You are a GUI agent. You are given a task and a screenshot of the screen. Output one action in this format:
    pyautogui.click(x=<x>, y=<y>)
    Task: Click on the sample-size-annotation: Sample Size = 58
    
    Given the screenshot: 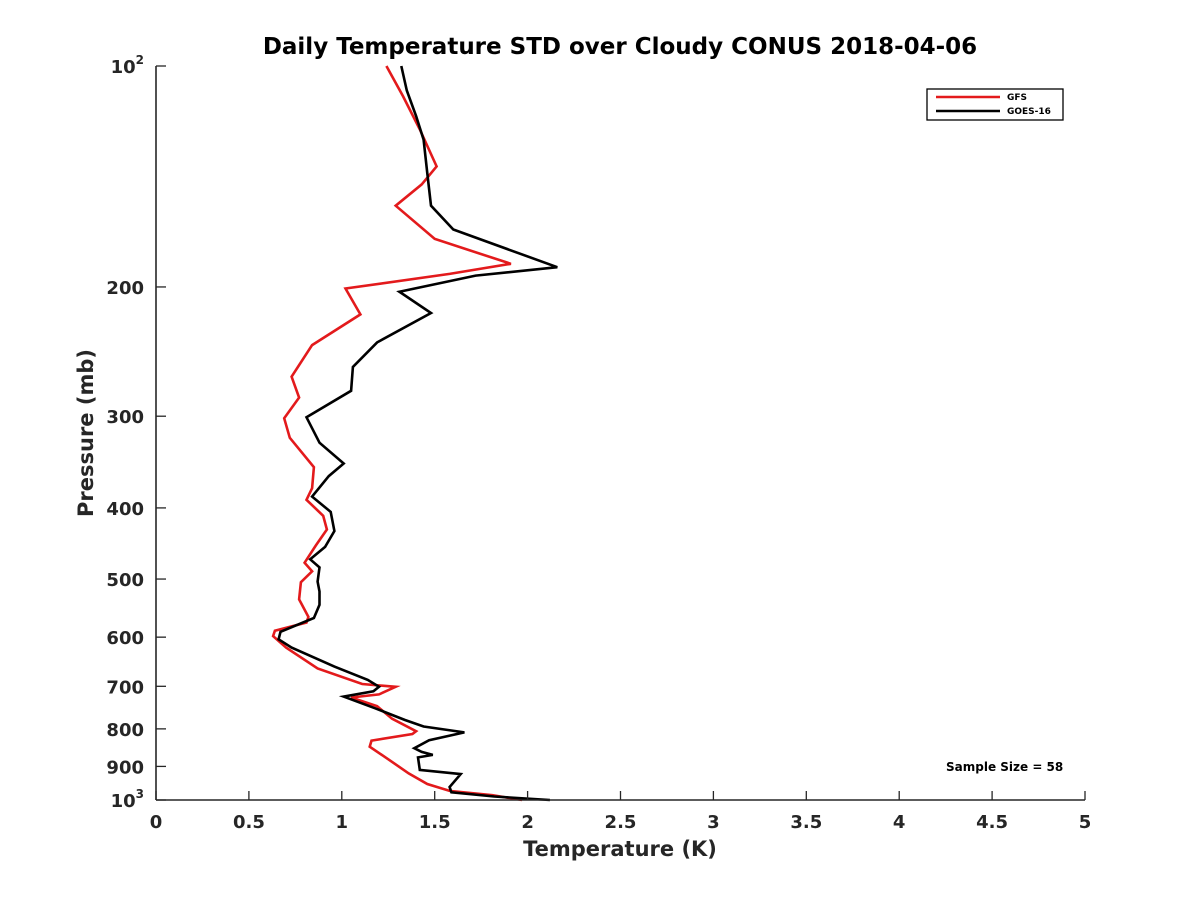 What is the action you would take?
    pyautogui.click(x=1004, y=767)
    